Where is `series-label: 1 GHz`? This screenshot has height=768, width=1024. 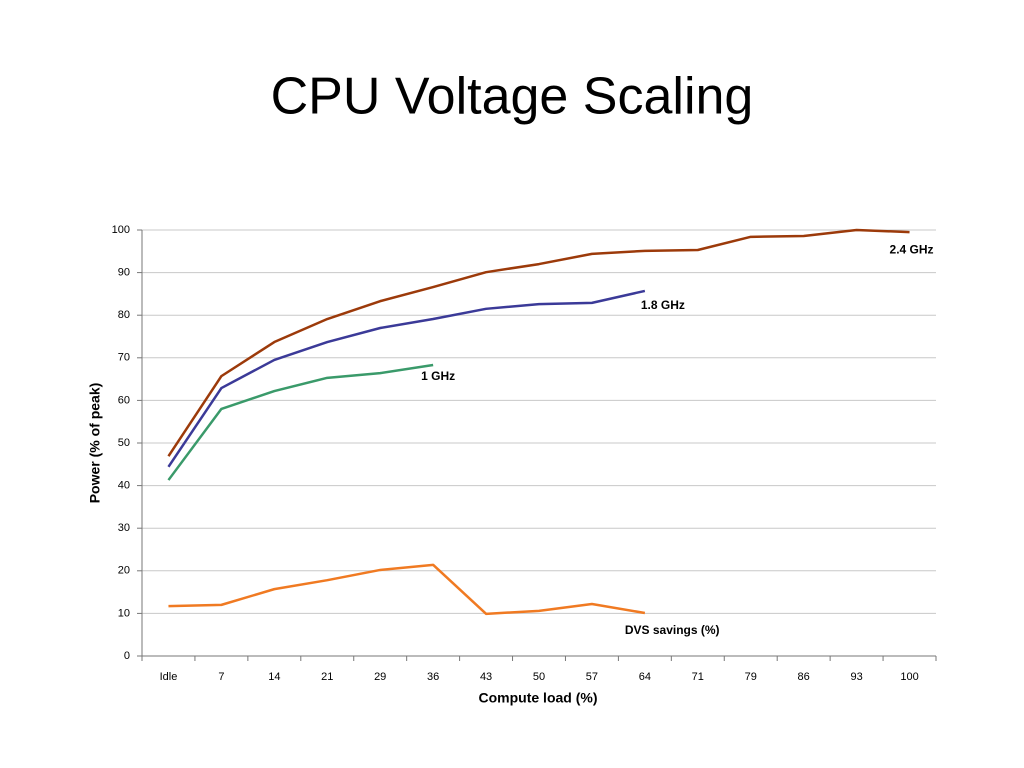
series-label: 1 GHz is located at coordinates (438, 376).